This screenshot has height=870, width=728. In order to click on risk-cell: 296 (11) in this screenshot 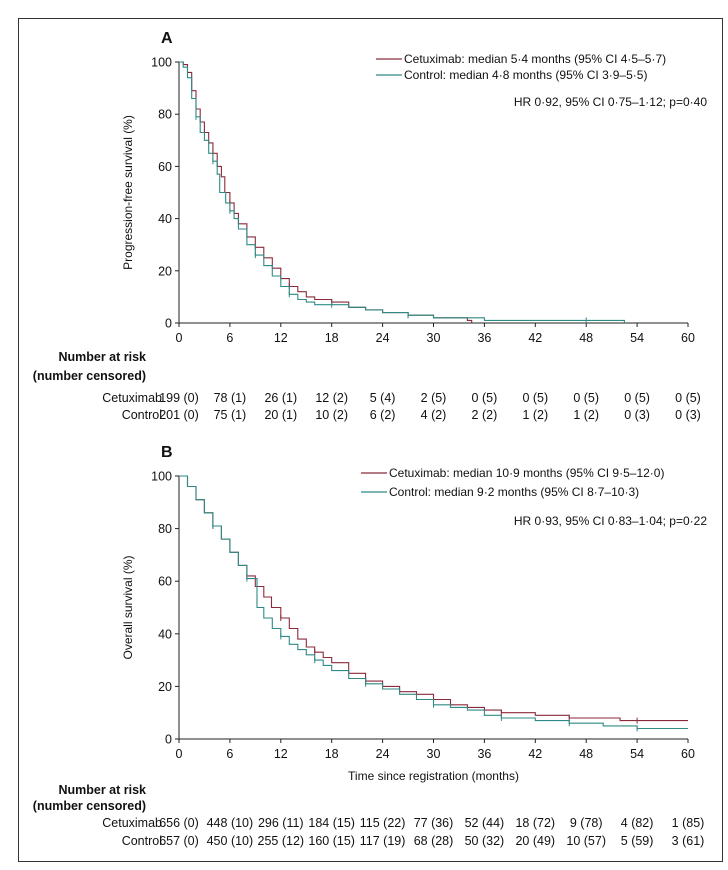, I will do `click(281, 823)`.